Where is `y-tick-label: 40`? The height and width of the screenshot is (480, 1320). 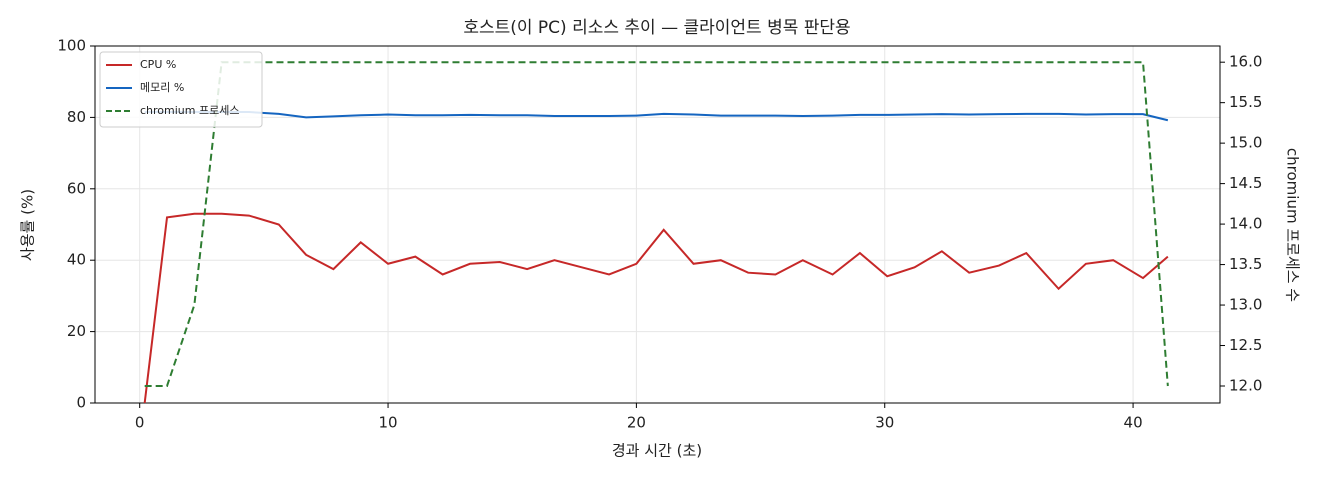
y-tick-label: 40 is located at coordinates (76, 260).